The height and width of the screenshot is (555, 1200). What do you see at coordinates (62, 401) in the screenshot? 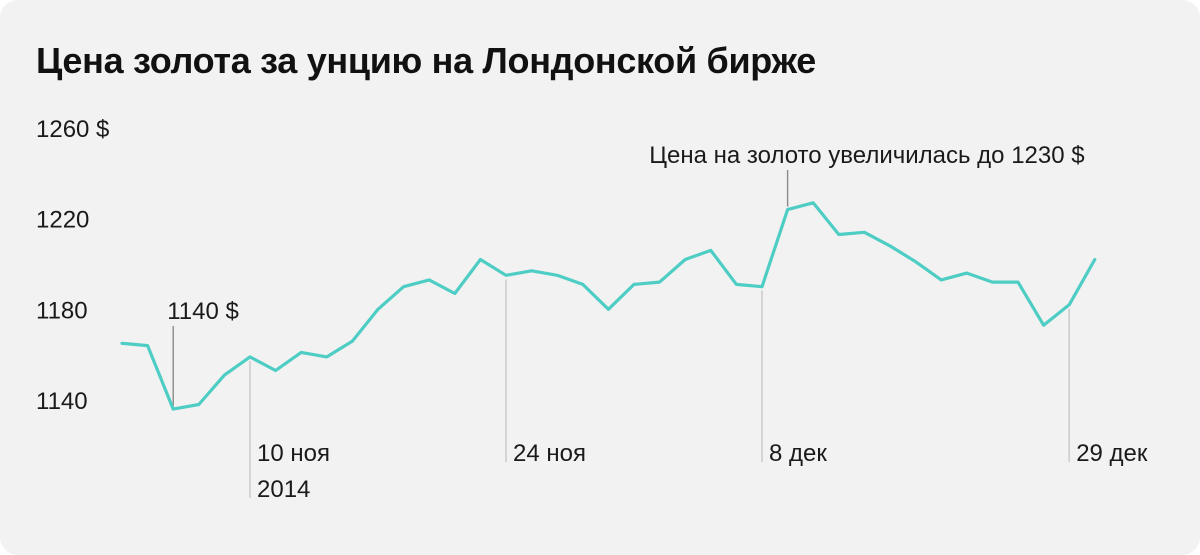
I see `y-tick-label: 1140` at bounding box center [62, 401].